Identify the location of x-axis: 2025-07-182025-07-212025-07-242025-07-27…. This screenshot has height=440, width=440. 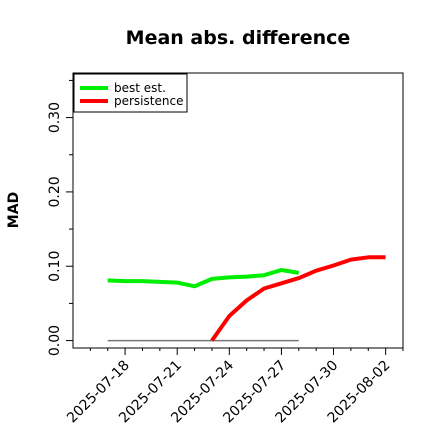
(234, 387).